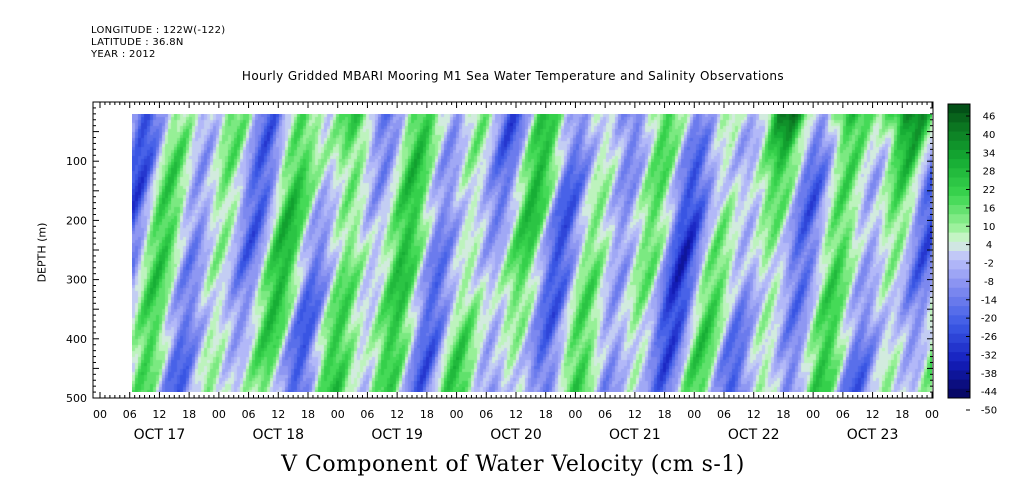  What do you see at coordinates (989, 117) in the screenshot?
I see `colorbar-label: 46` at bounding box center [989, 117].